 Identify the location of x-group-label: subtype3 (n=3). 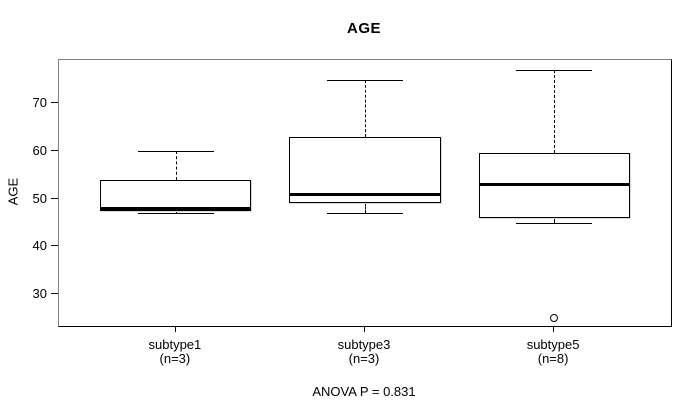
(364, 352).